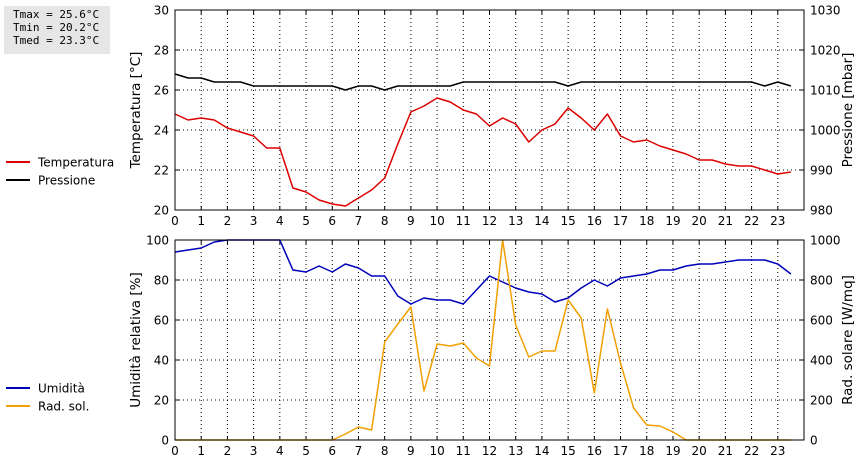  I want to click on y2-axis-label: Pressione [mbar], so click(848, 110).